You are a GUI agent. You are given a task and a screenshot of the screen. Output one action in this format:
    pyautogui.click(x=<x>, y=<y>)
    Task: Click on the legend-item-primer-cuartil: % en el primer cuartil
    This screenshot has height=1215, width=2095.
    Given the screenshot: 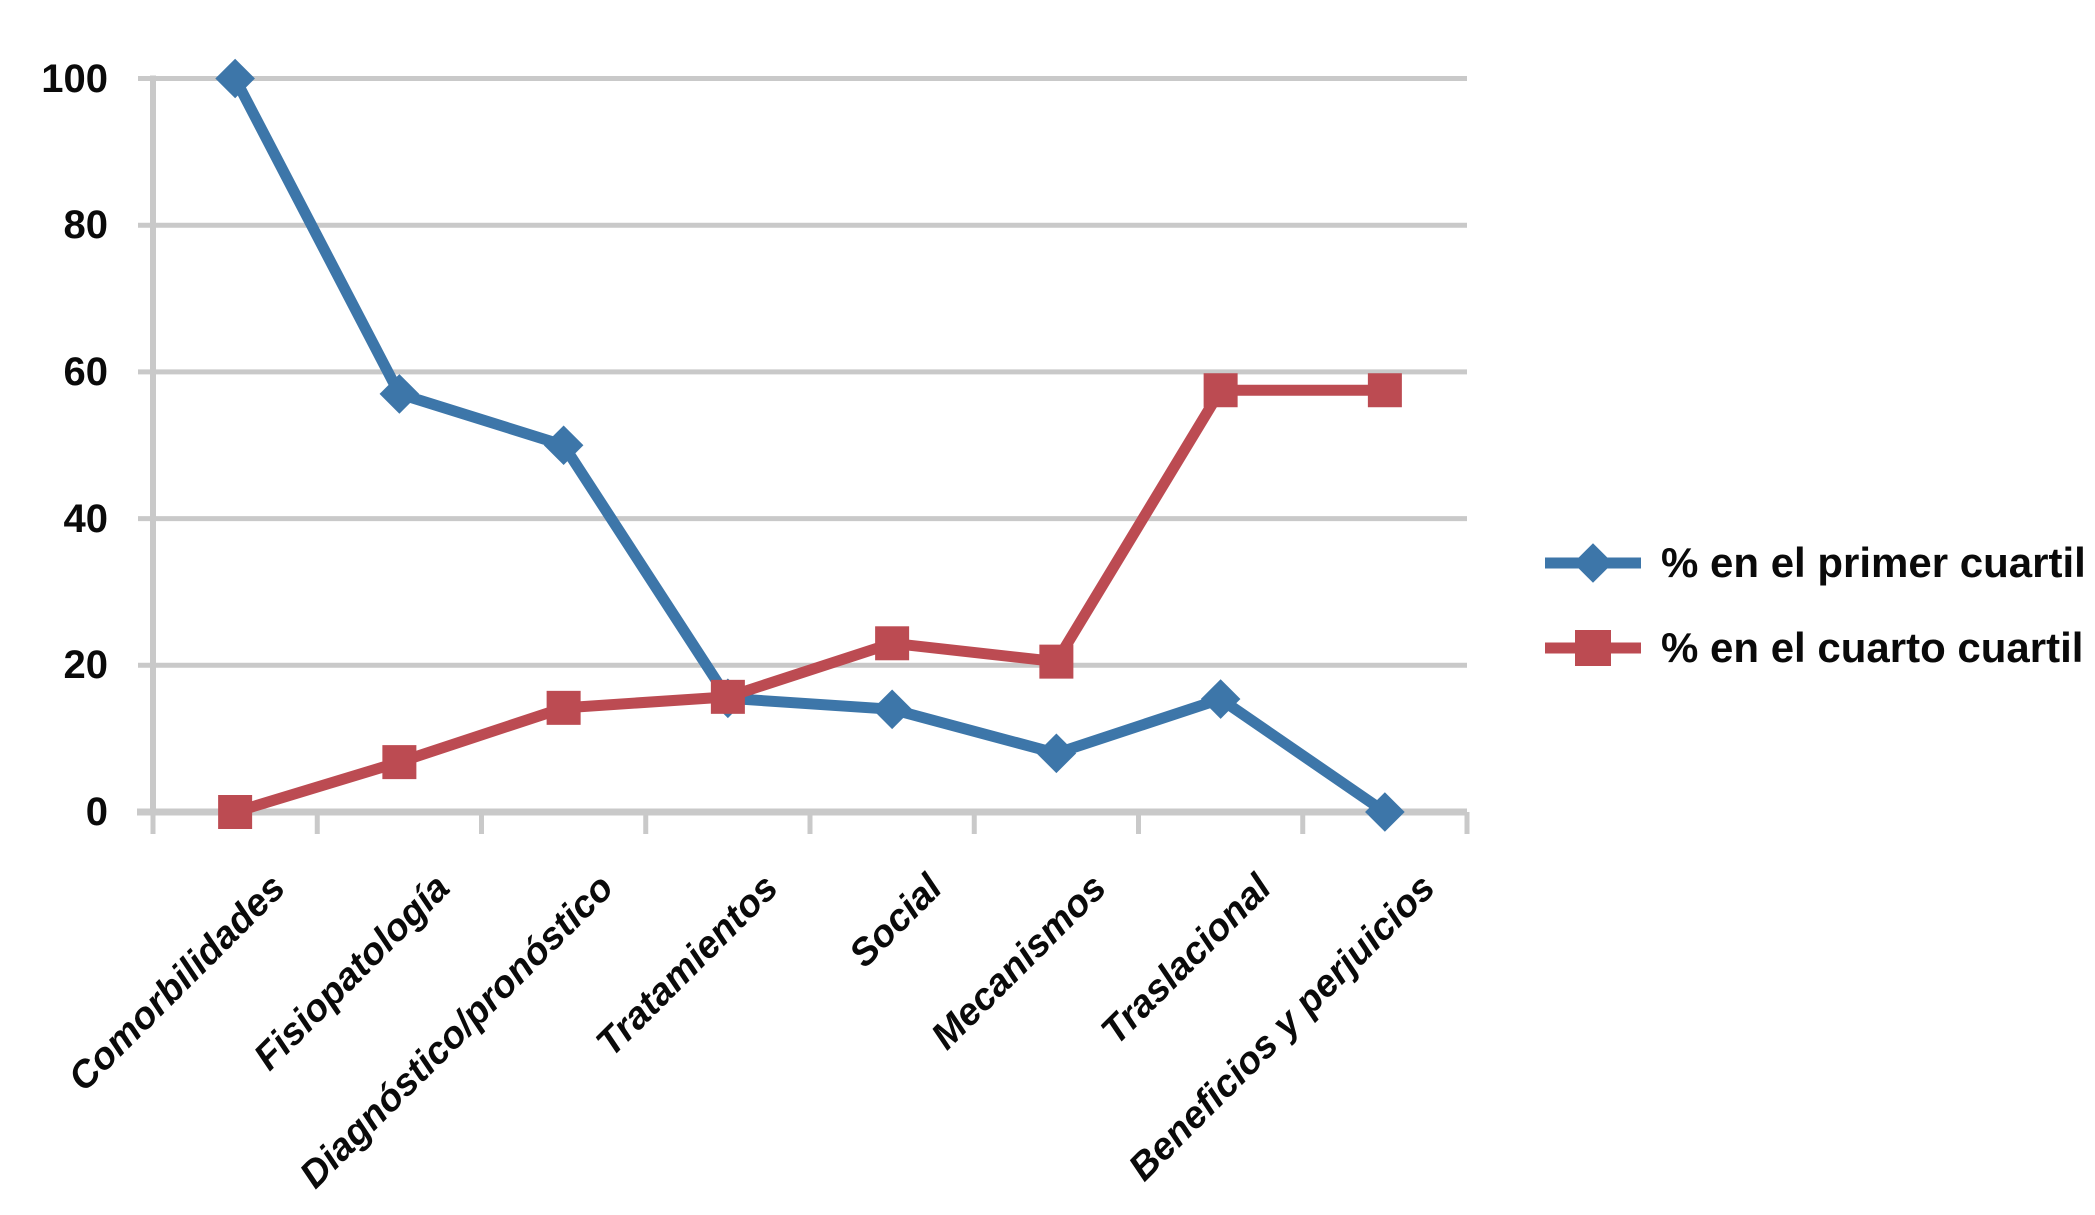 What is the action you would take?
    pyautogui.click(x=1815, y=563)
    